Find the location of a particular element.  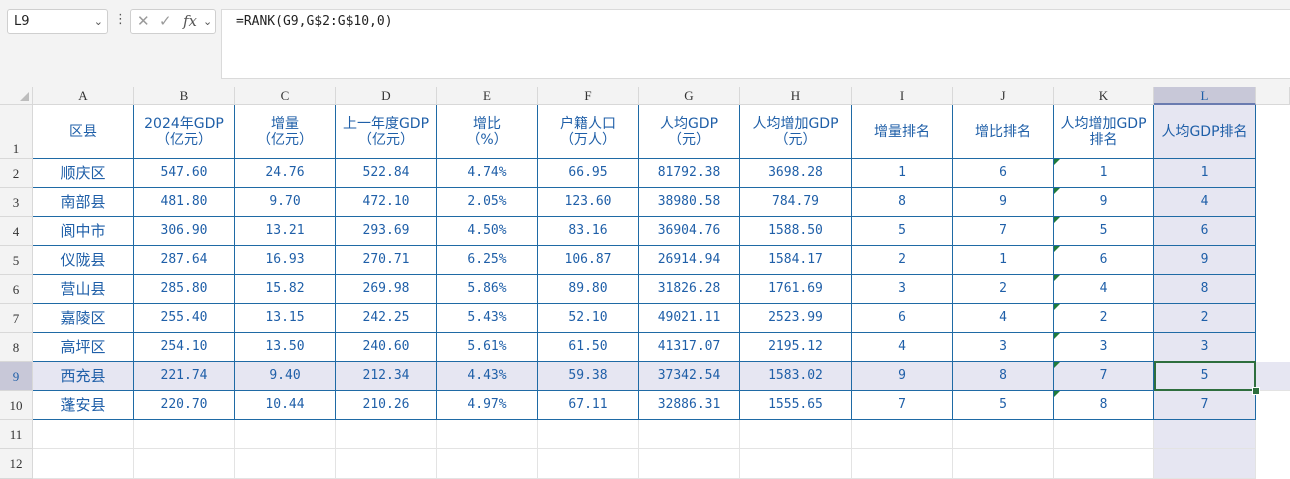

row-header-4: 4 is located at coordinates (16, 231).